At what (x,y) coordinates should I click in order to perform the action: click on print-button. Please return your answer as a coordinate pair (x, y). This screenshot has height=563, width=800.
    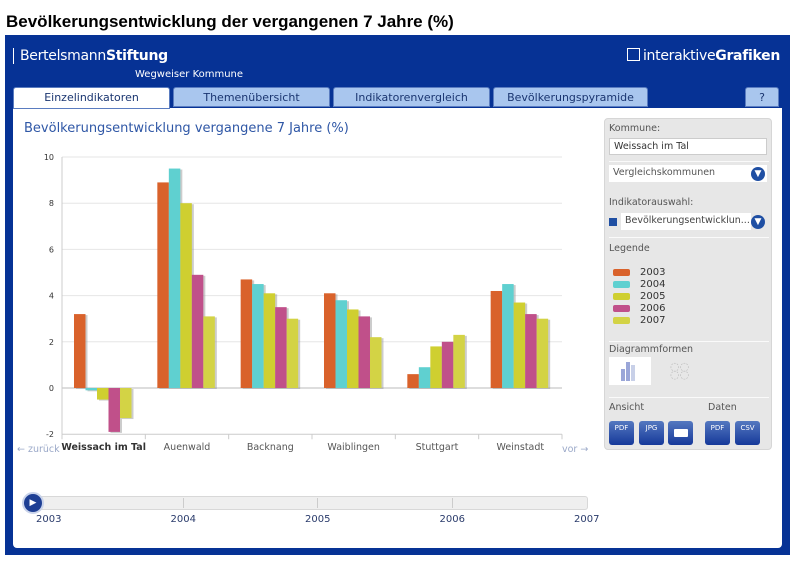
    Looking at the image, I should click on (680, 433).